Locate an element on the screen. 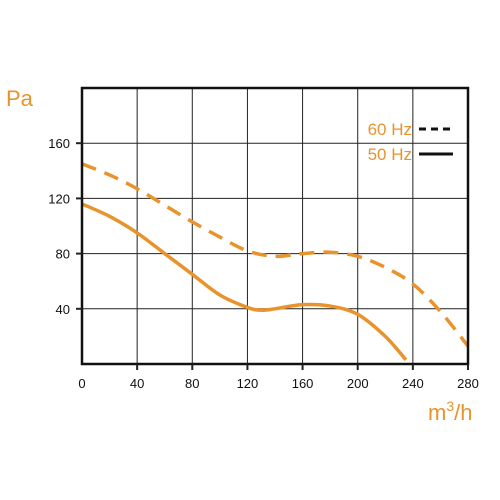 This screenshot has height=500, width=500. x-tick-label: 160 is located at coordinates (303, 383).